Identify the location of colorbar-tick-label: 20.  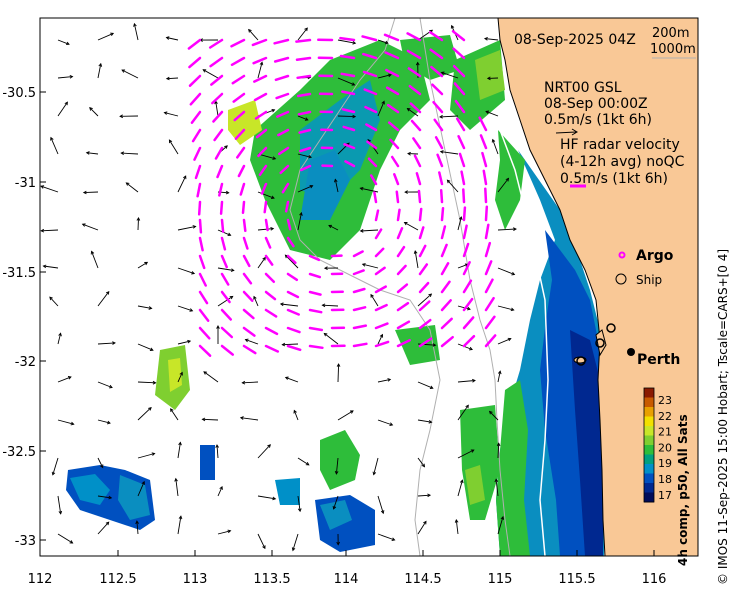
(665, 447).